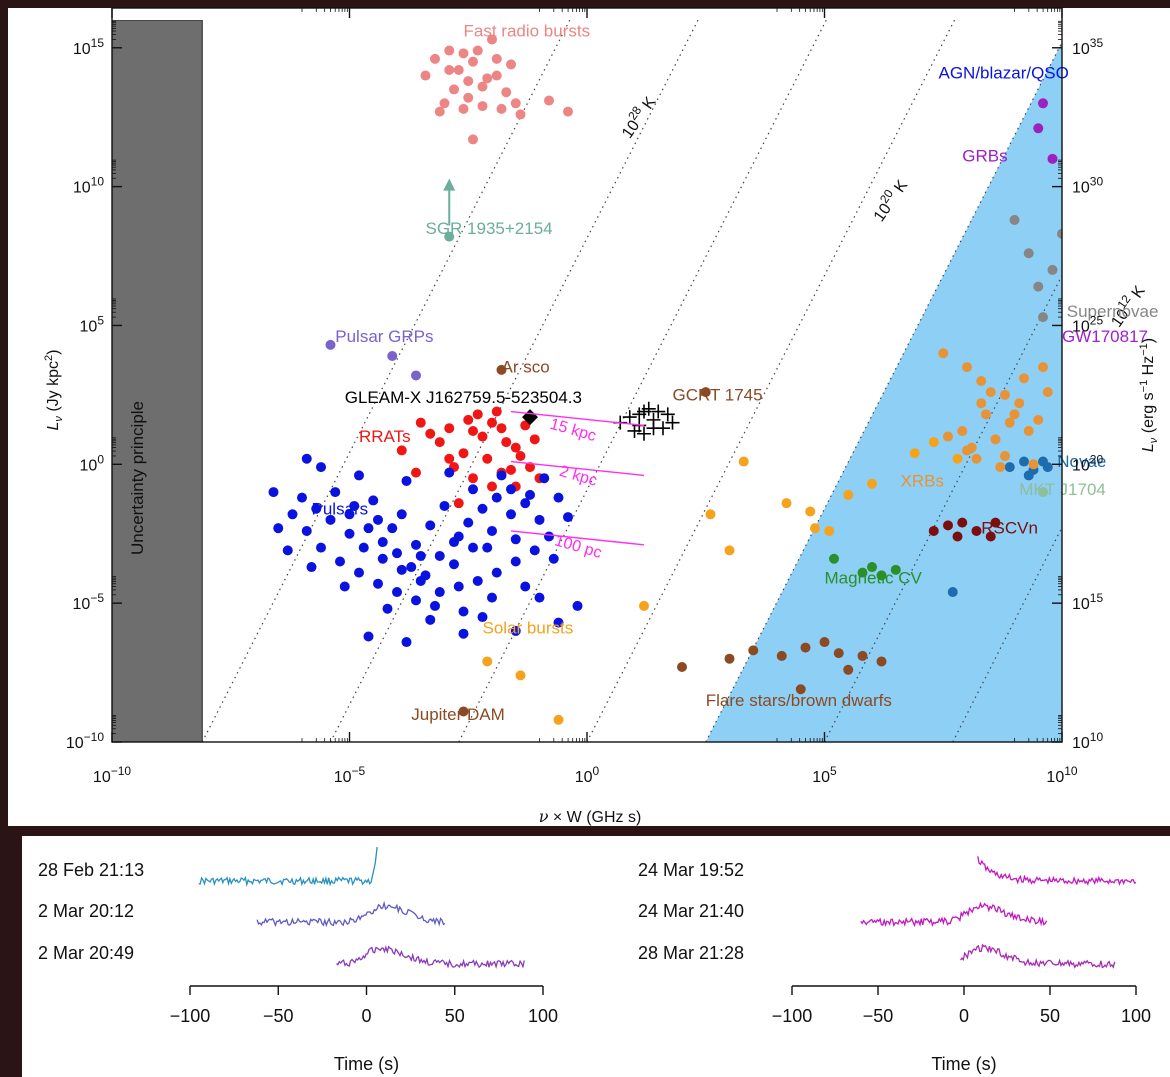 This screenshot has height=1077, width=1170. Describe the element at coordinates (963, 1064) in the screenshot. I see `time-axis-title: Time (s)` at that location.